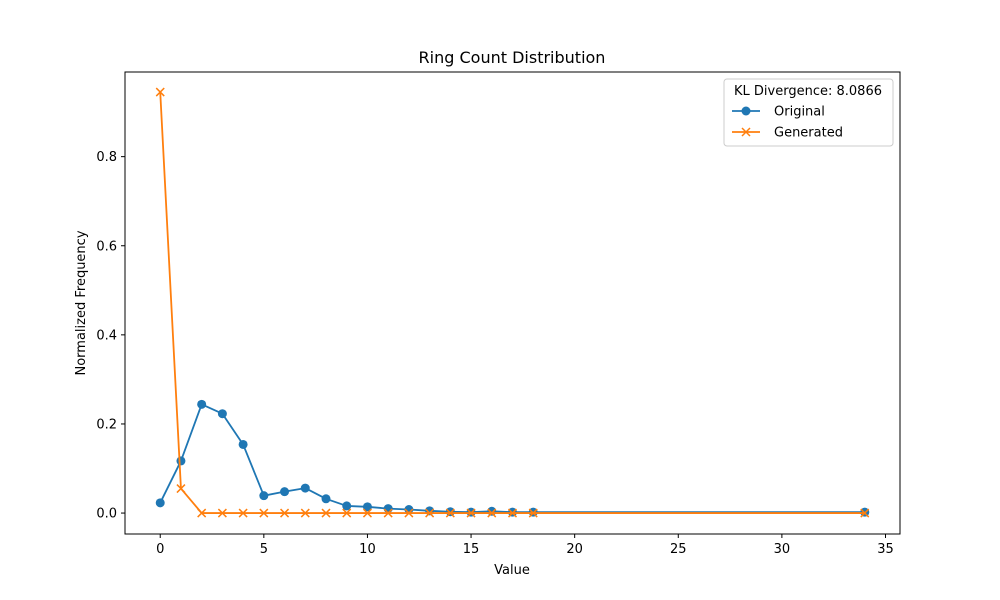 The height and width of the screenshot is (600, 1000). I want to click on x-axis-label: Value, so click(512, 570).